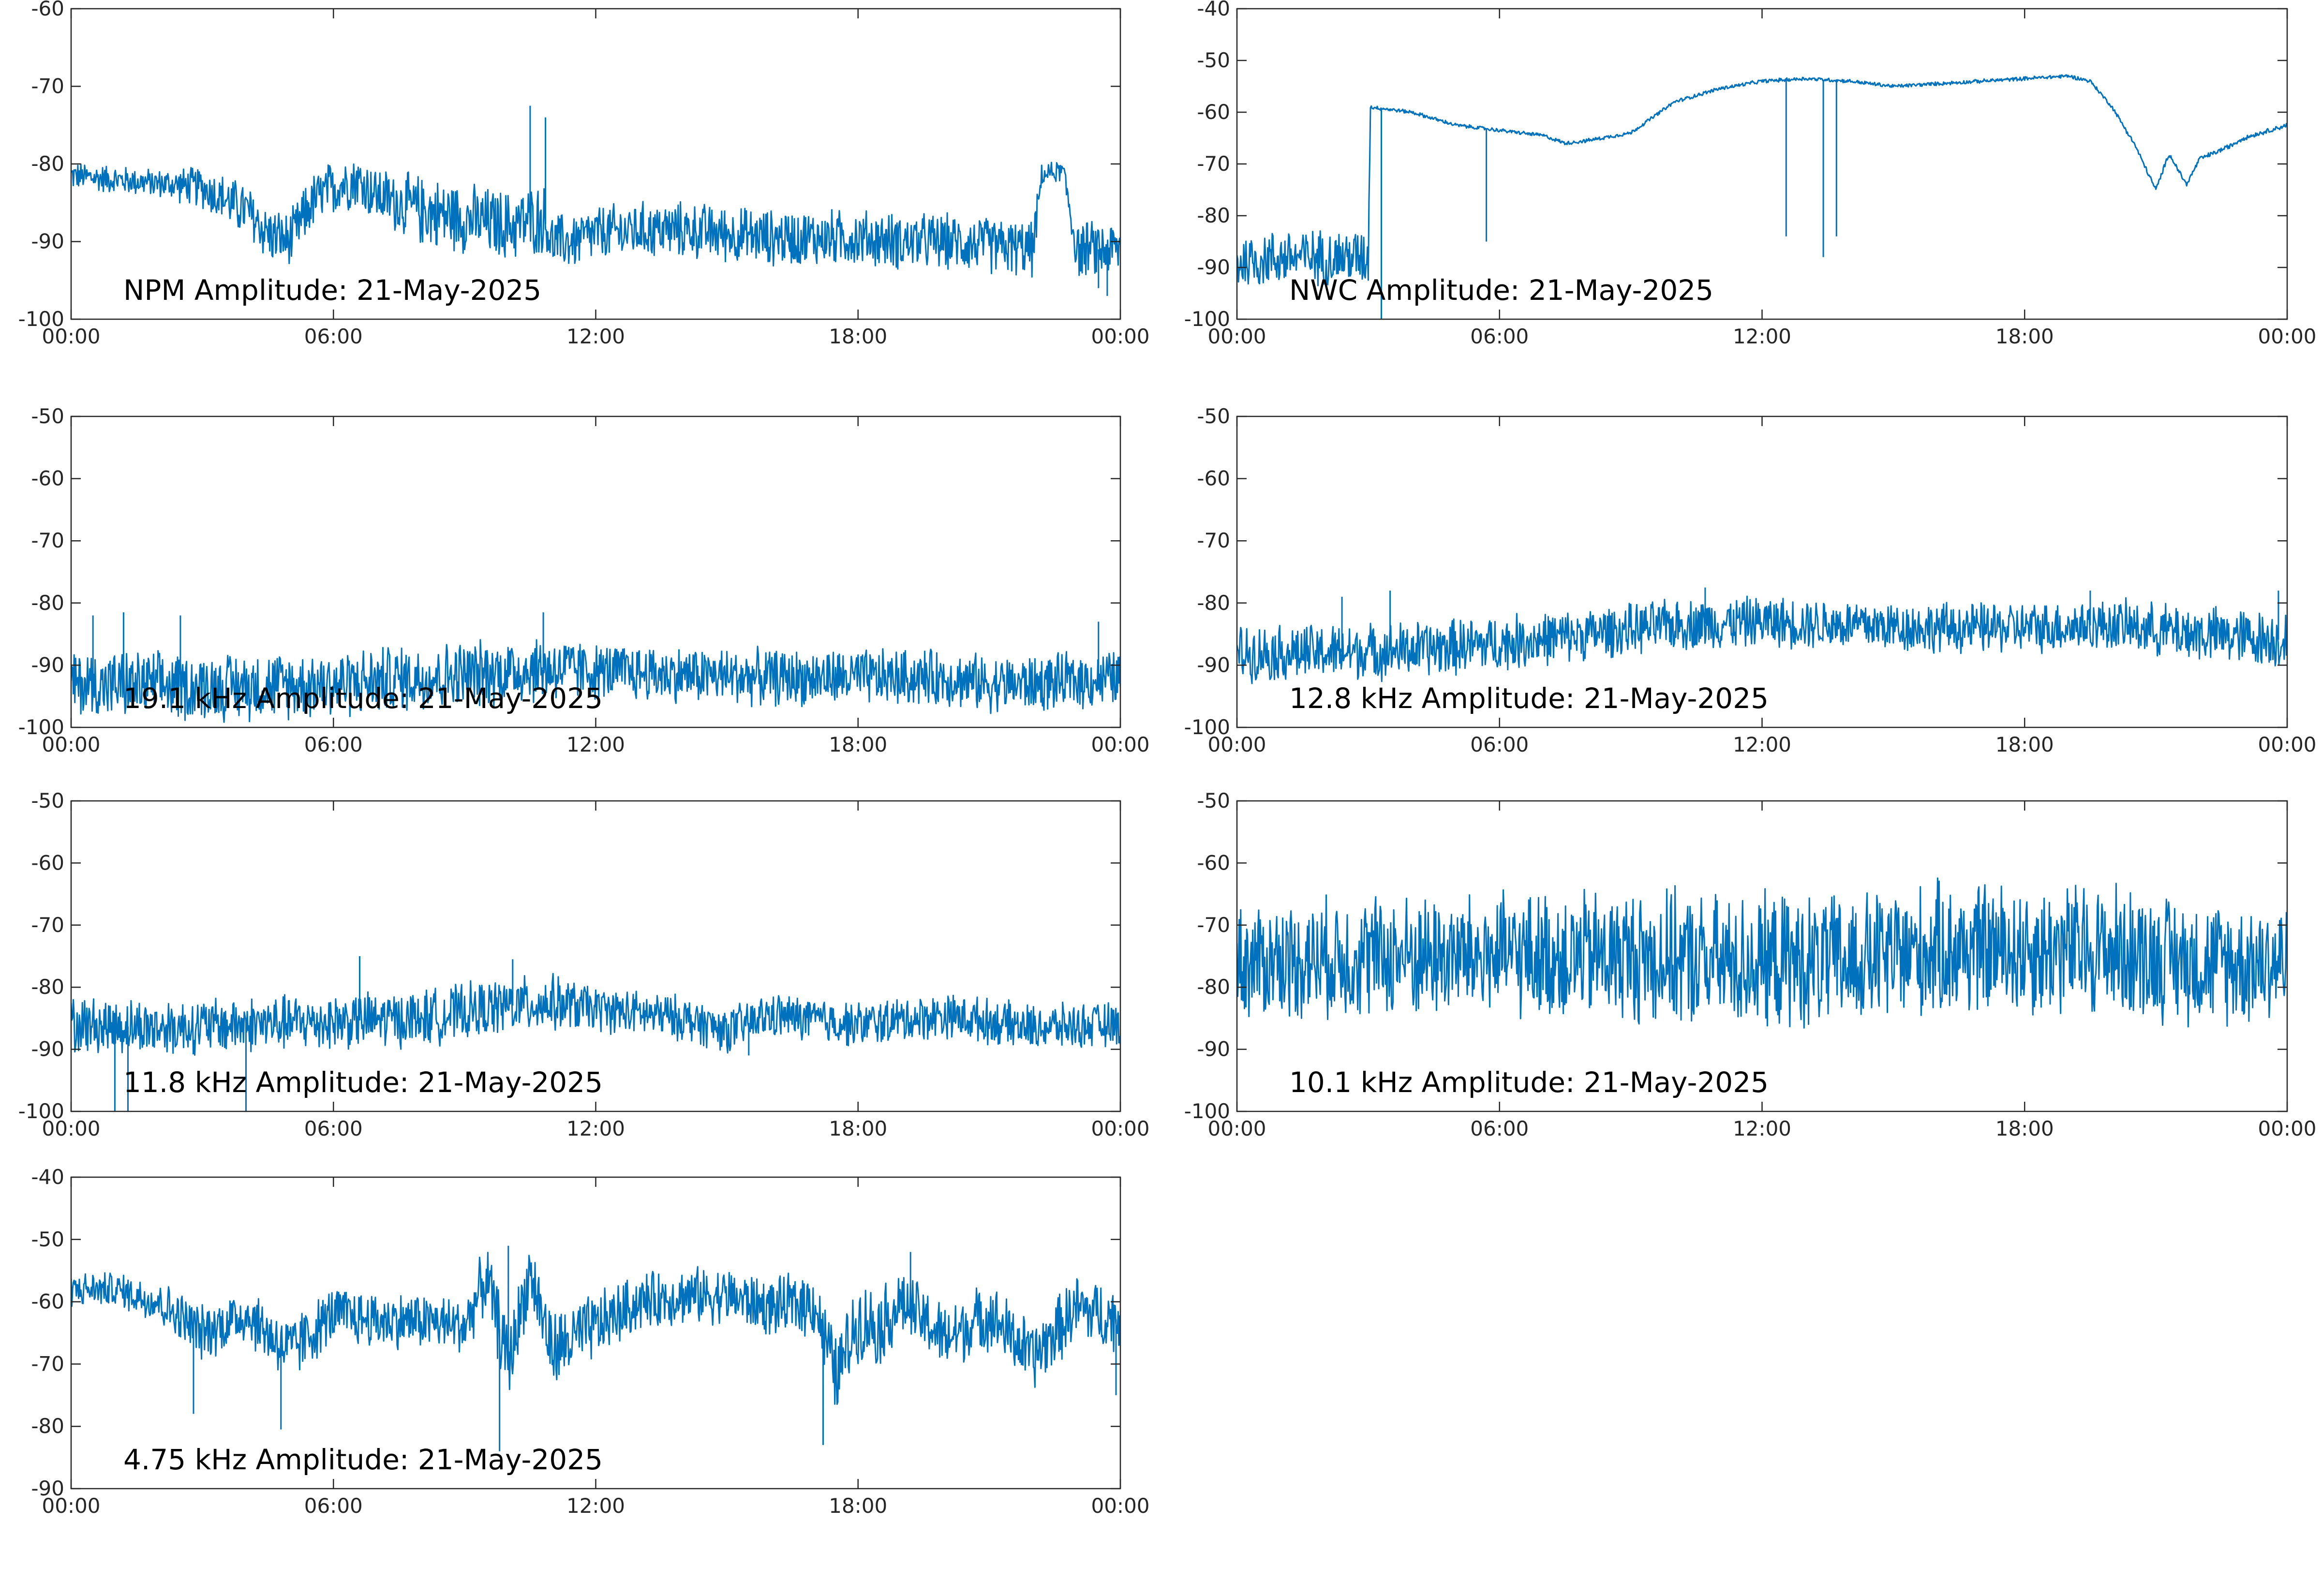 The image size is (2322, 1596). What do you see at coordinates (332, 290) in the screenshot?
I see `panel-title: NPM Amplitude: 21-May-2025` at bounding box center [332, 290].